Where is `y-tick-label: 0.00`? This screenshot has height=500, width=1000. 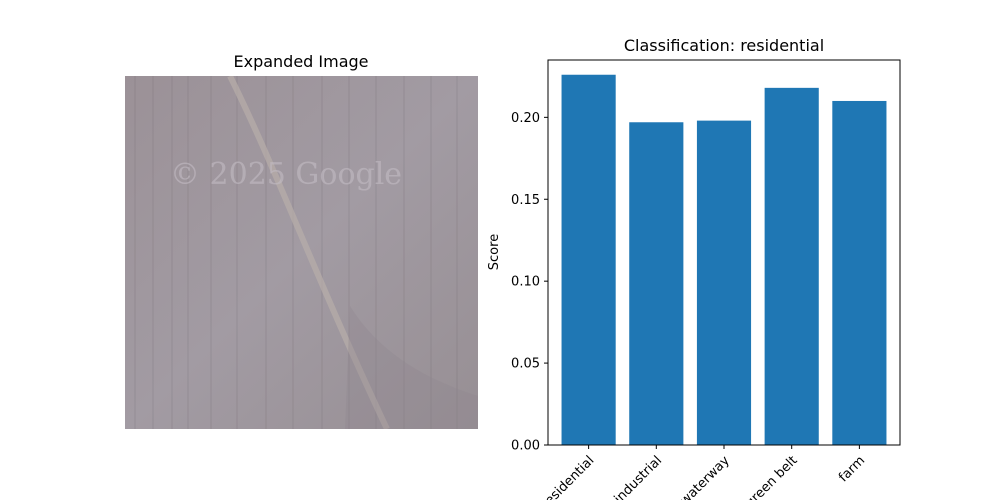
y-tick-label: 0.00 is located at coordinates (525, 446).